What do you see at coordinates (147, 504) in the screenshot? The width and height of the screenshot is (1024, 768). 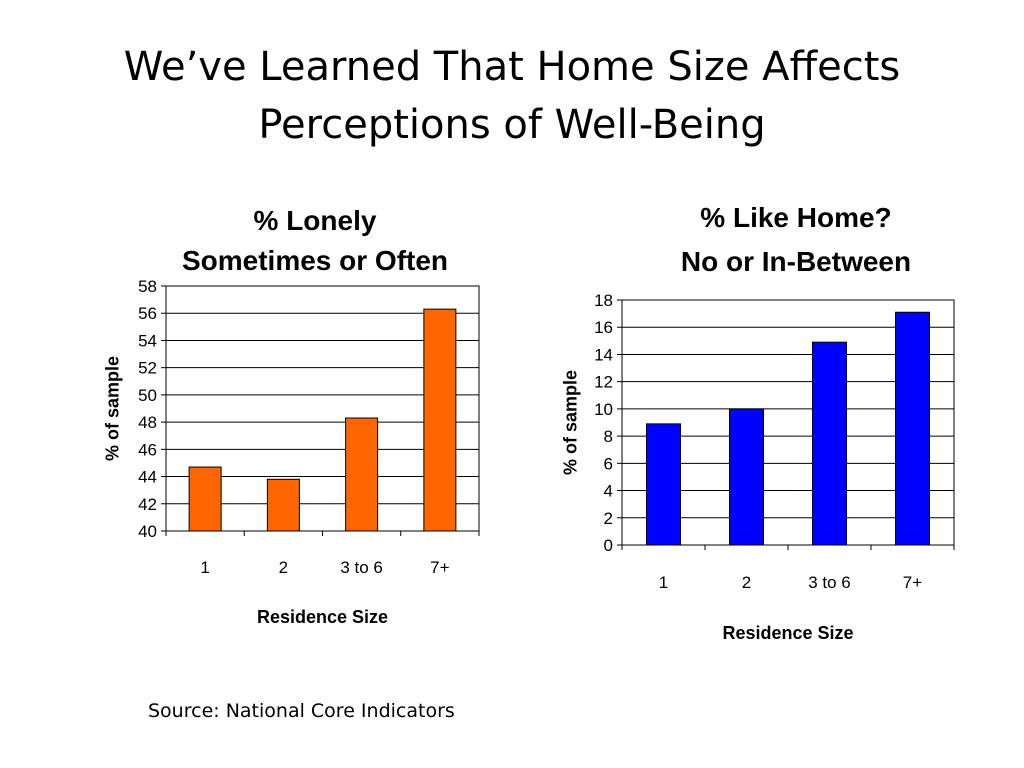 I see `y-tick-label: 42` at bounding box center [147, 504].